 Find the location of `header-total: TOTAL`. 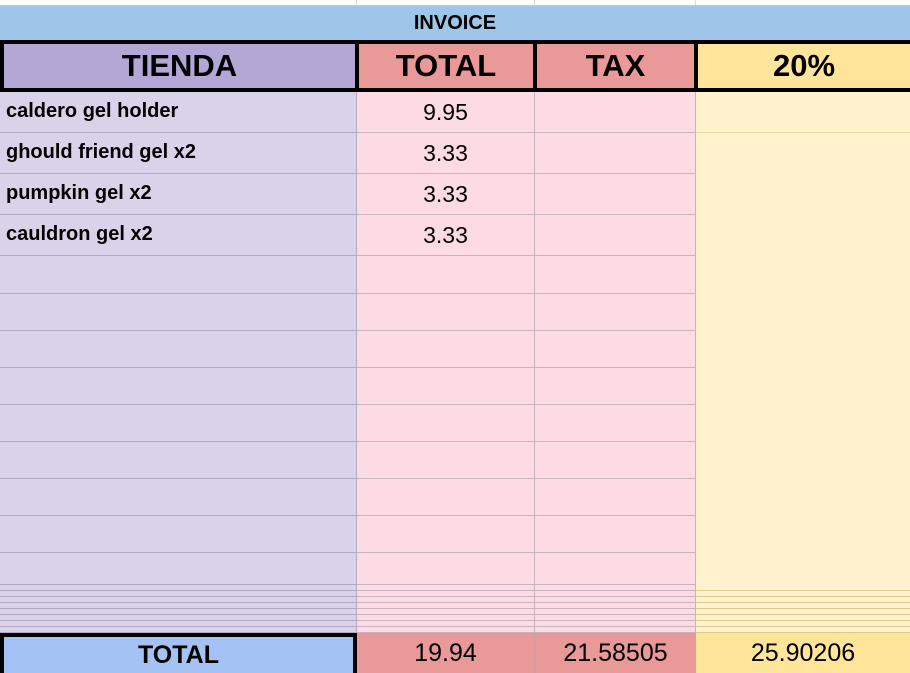

header-total: TOTAL is located at coordinates (446, 66).